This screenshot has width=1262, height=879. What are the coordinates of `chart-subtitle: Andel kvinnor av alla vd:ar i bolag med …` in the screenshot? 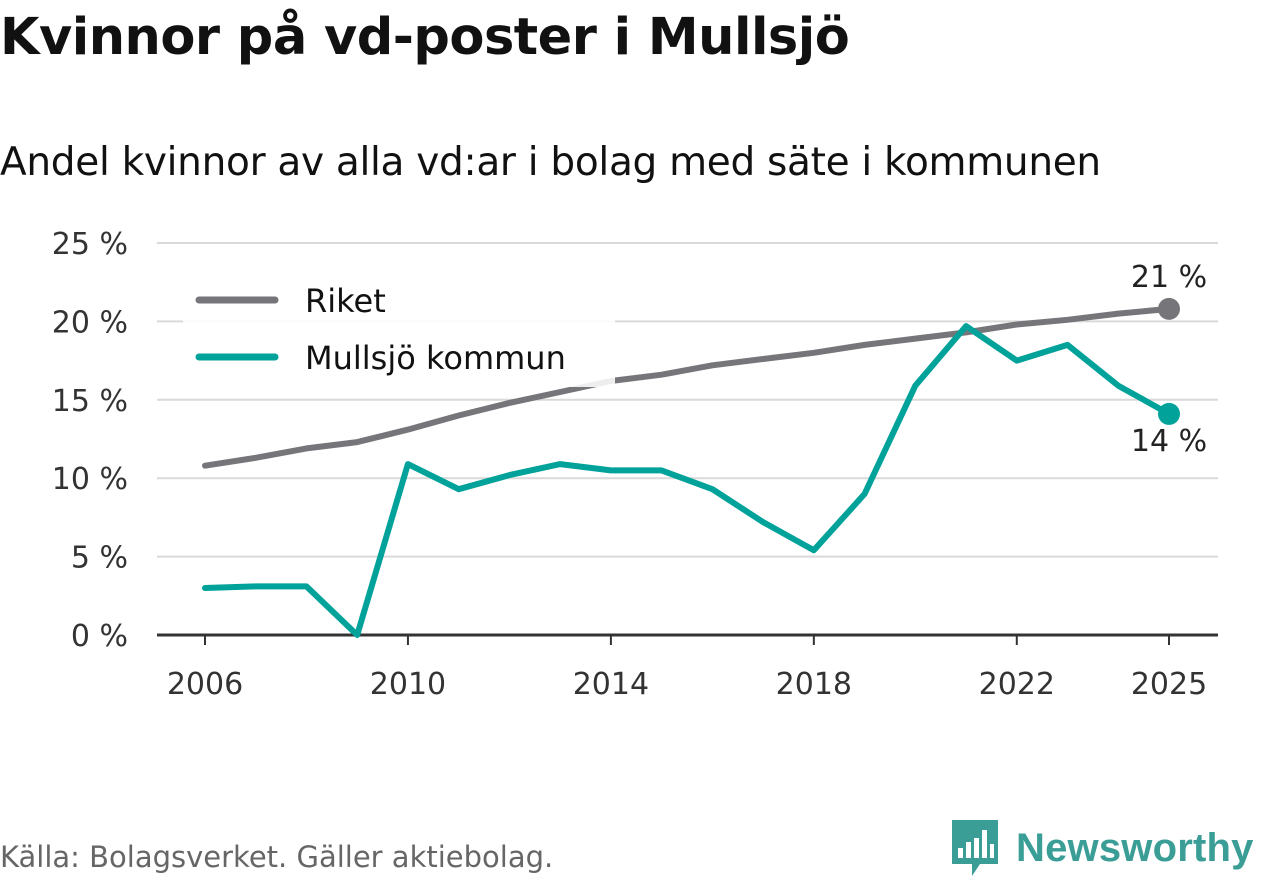 It's located at (550, 162).